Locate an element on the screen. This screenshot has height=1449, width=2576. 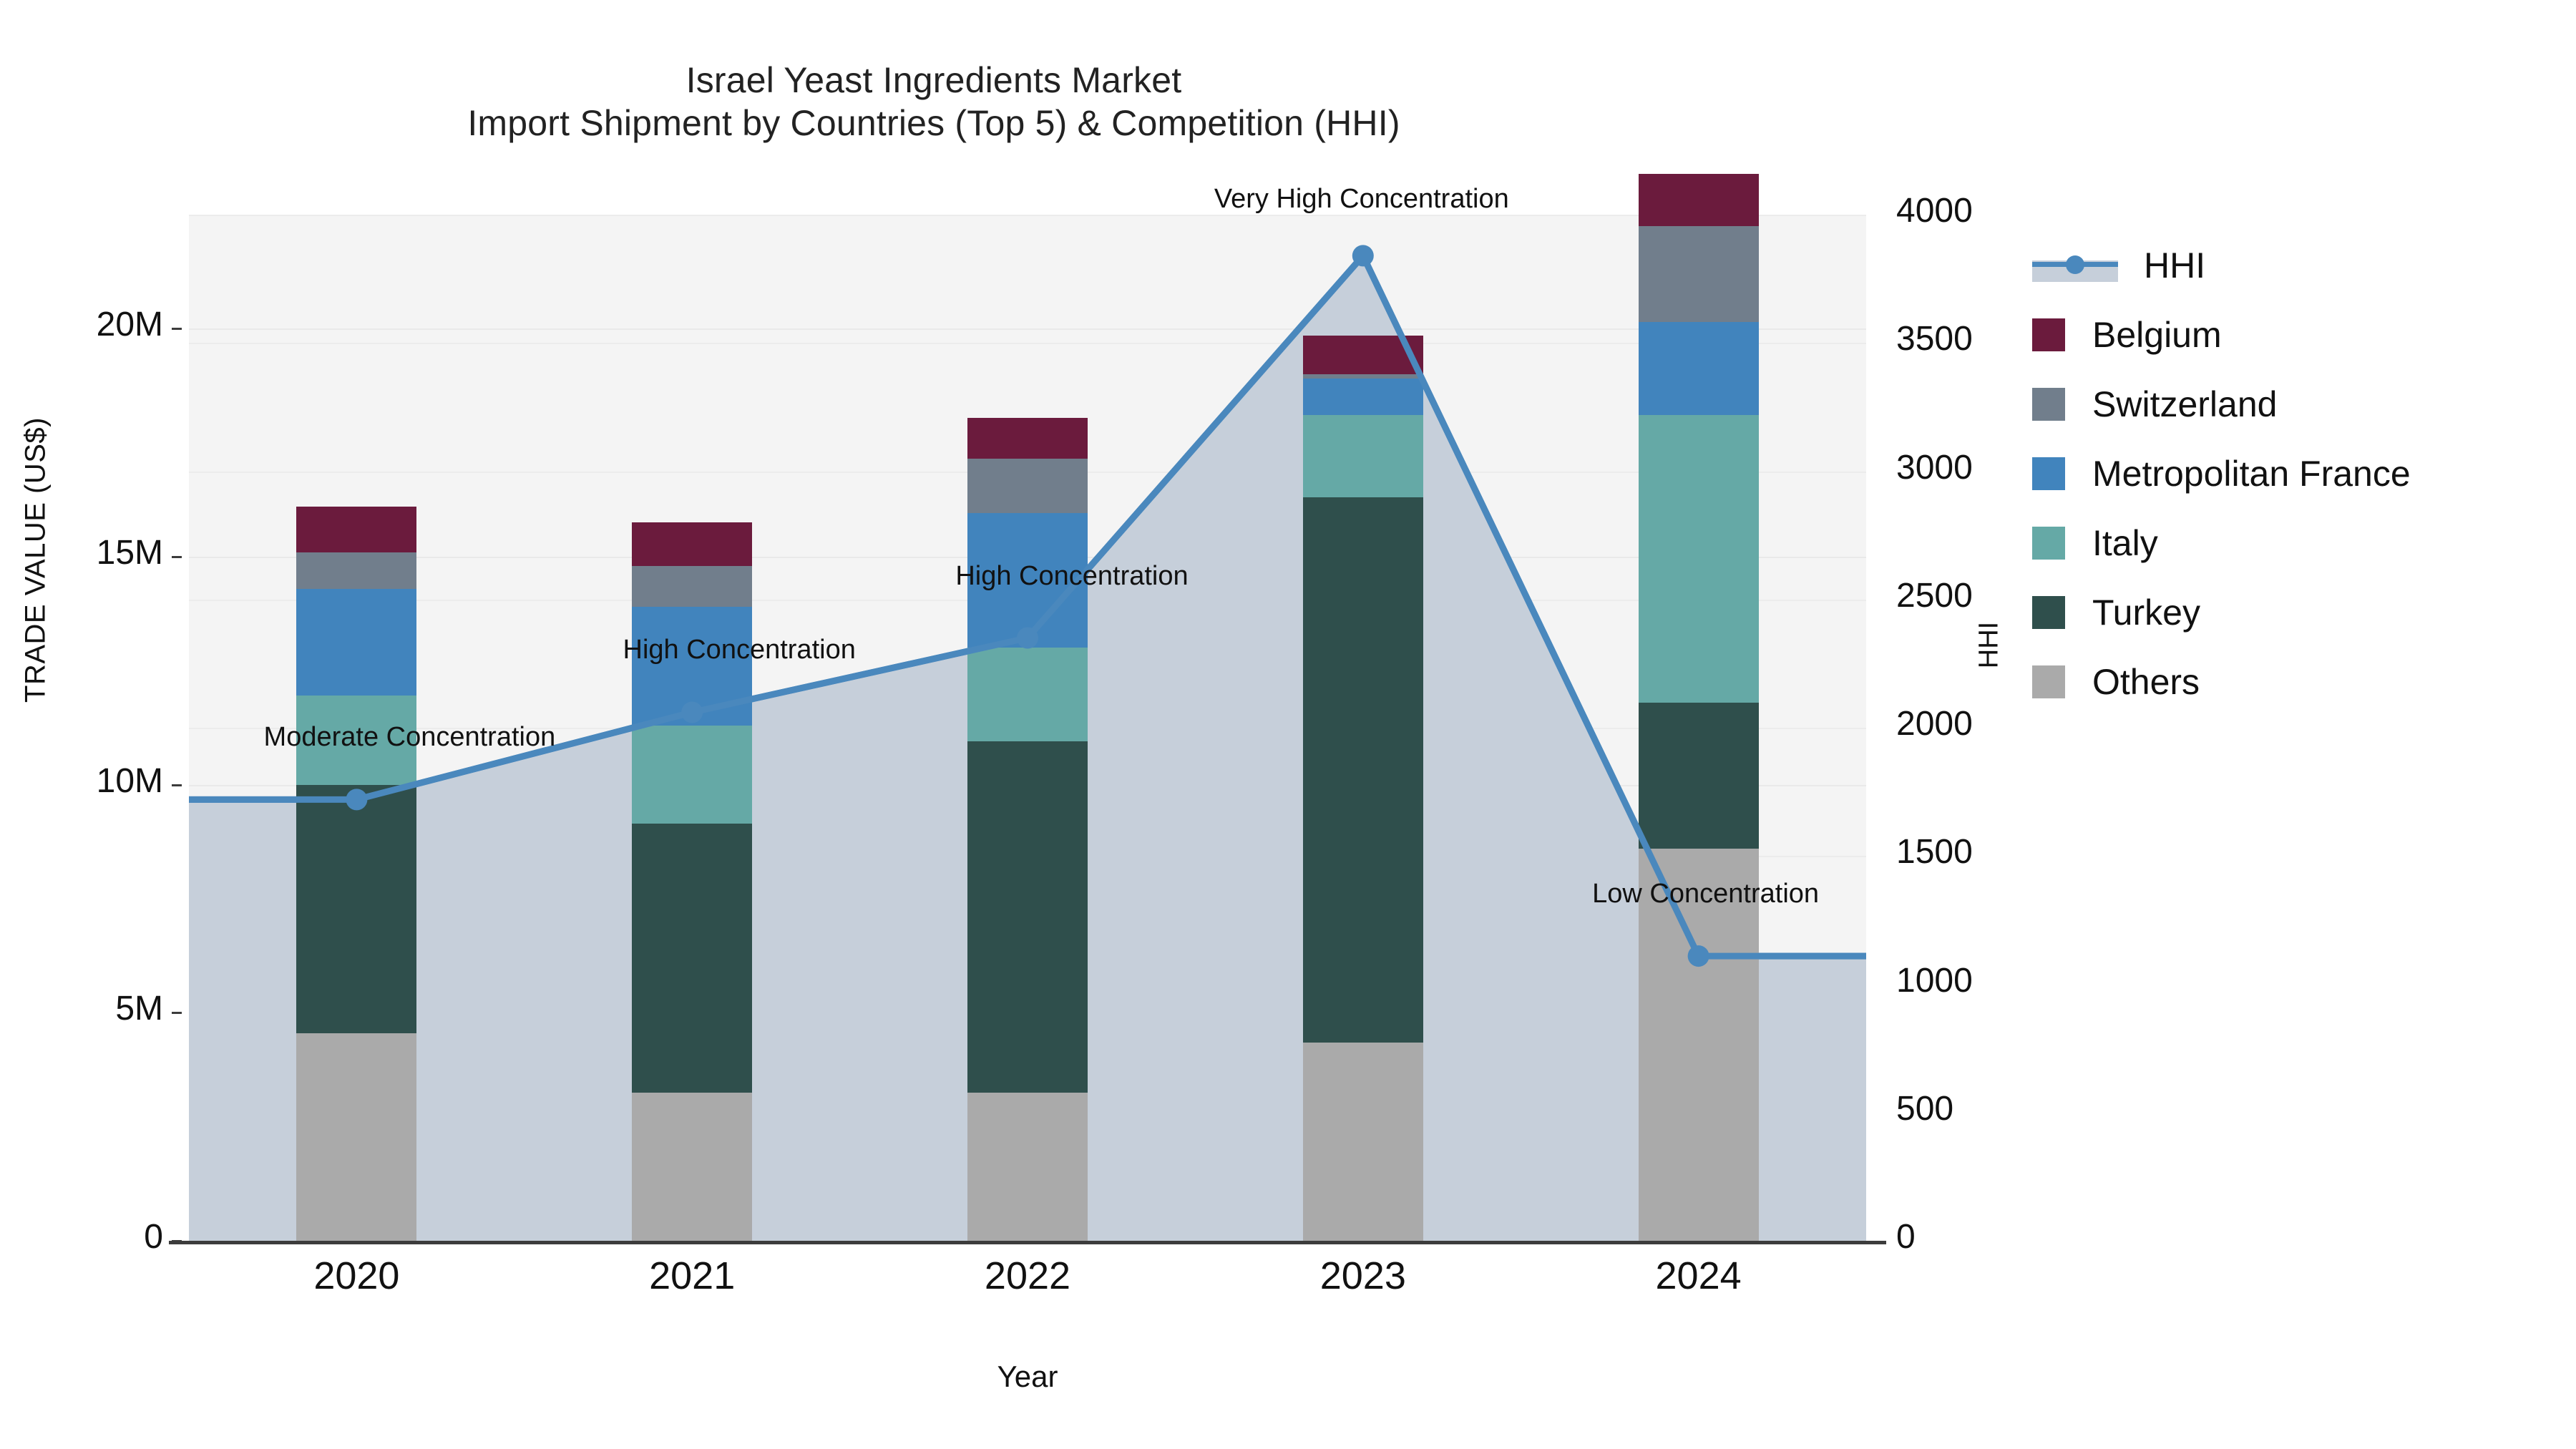
x-axis-spine is located at coordinates (1027, 1242).